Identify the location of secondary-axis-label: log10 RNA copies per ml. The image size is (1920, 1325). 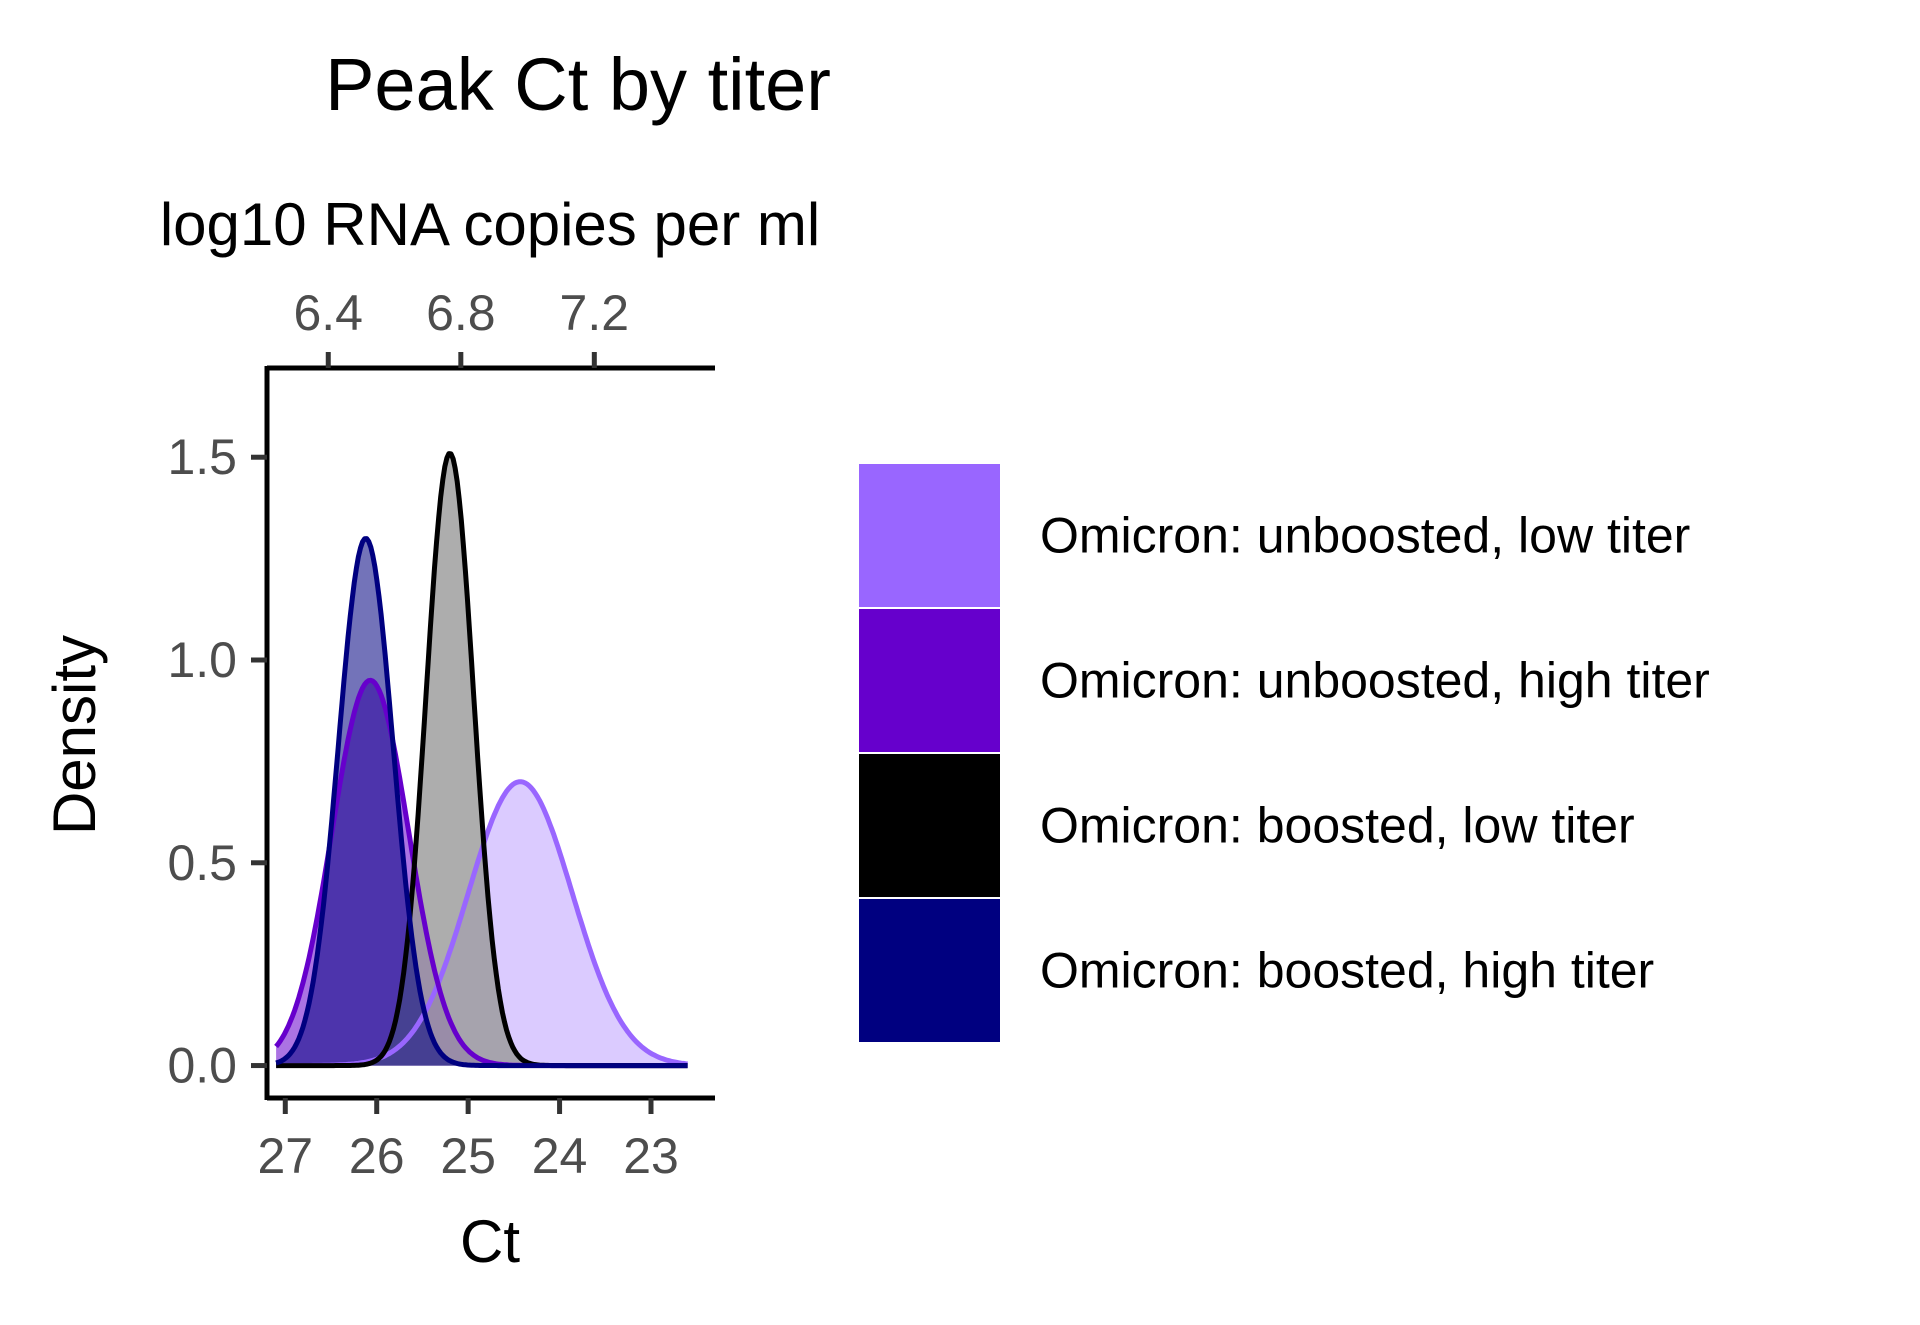
(490, 224).